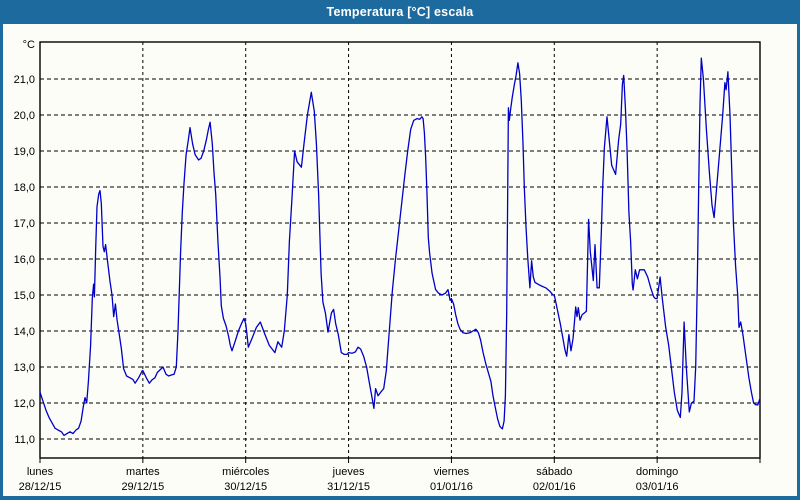 The height and width of the screenshot is (500, 800). I want to click on x-axis-day-label: miércoles, so click(246, 472).